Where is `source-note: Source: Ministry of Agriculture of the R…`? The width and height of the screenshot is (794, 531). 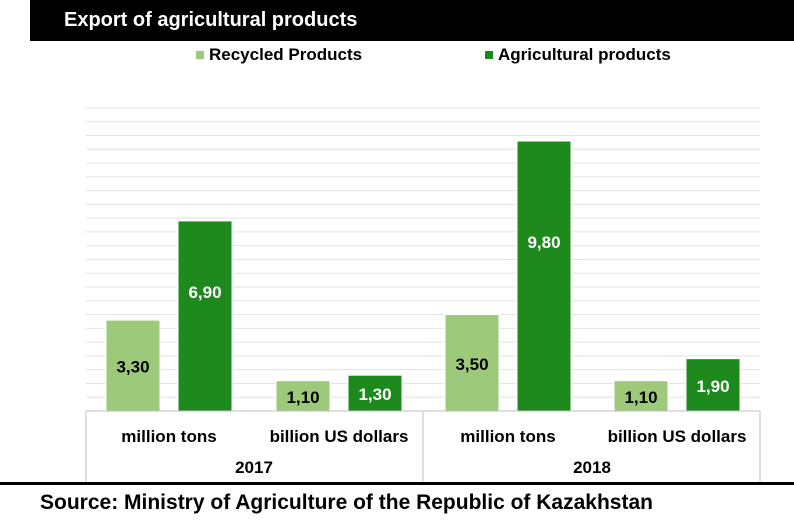 source-note: Source: Ministry of Agriculture of the R… is located at coordinates (346, 502).